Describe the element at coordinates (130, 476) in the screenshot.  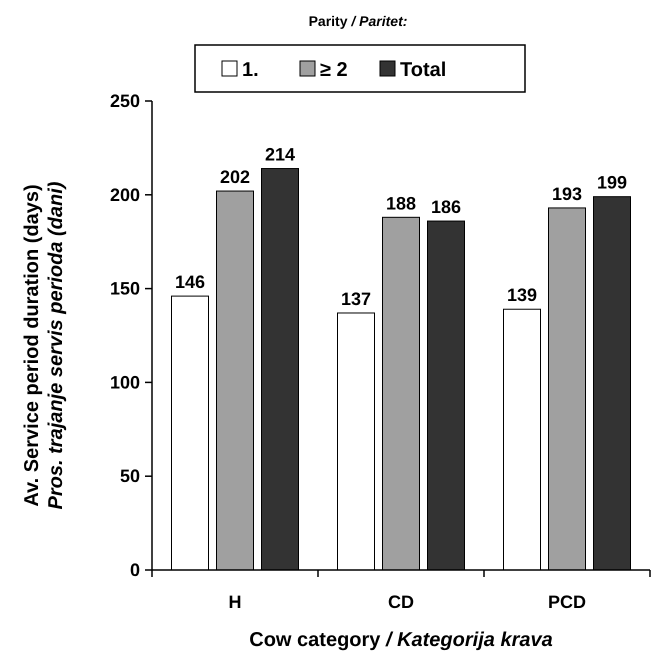
I see `y-tick-label: 50` at that location.